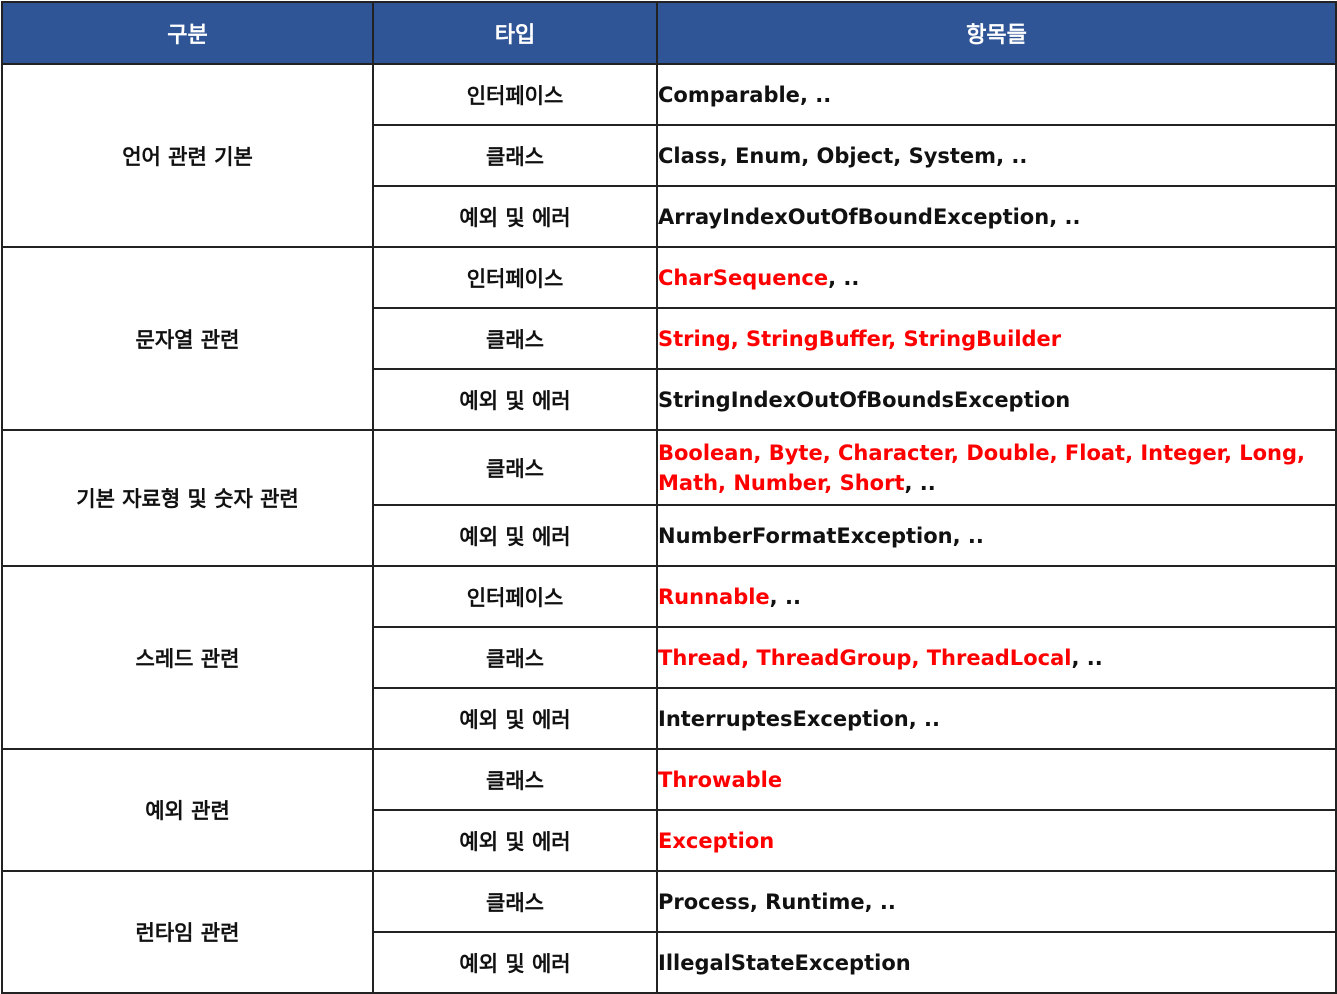 Image resolution: width=1337 pixels, height=994 pixels. I want to click on category-cell: 문자열 관련, so click(187, 338).